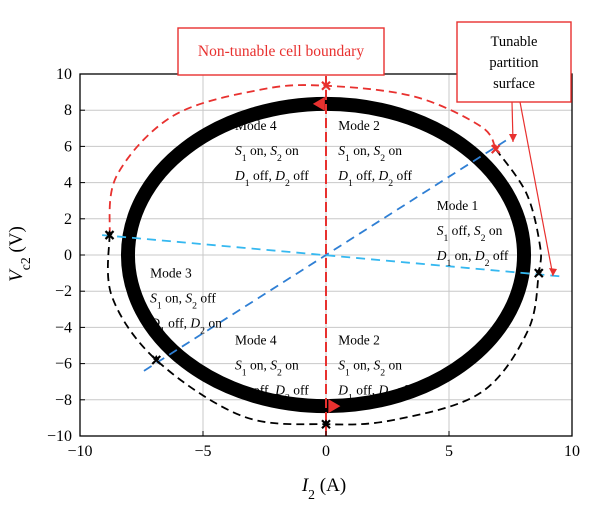 The image size is (600, 511). Describe the element at coordinates (536, 189) in the screenshot. I see `partition-pointer` at that location.